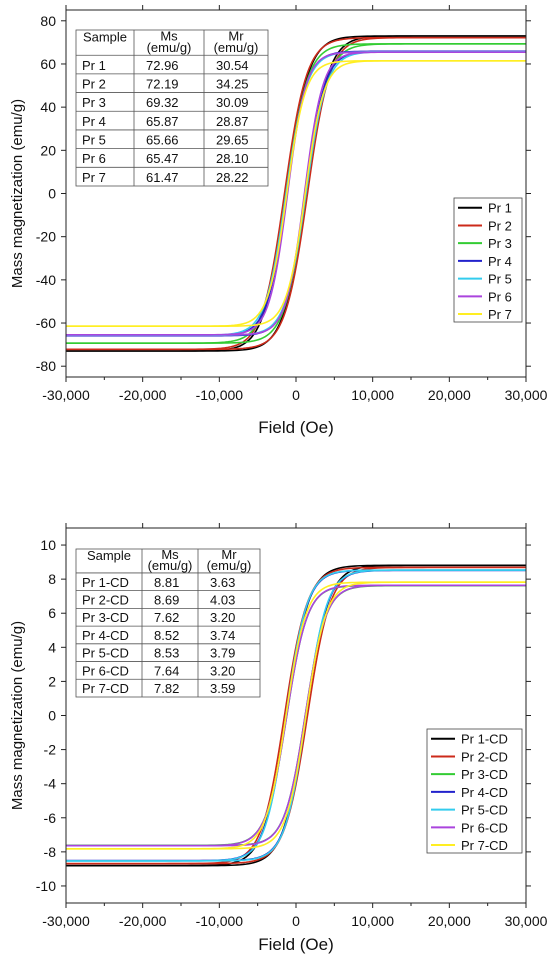 The height and width of the screenshot is (969, 550). I want to click on table-cell: Pr 7, so click(94, 177).